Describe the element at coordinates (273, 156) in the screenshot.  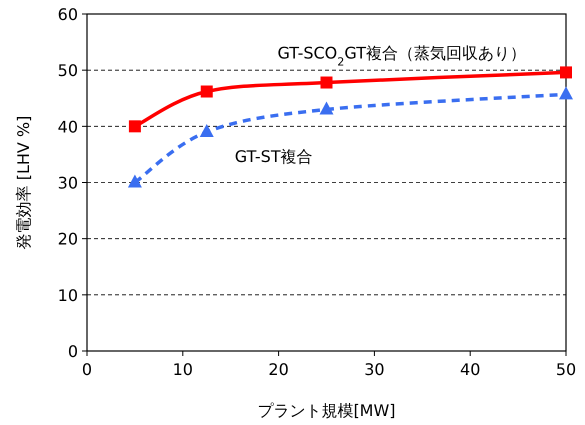
I see `series-label: GT-ST複合` at that location.